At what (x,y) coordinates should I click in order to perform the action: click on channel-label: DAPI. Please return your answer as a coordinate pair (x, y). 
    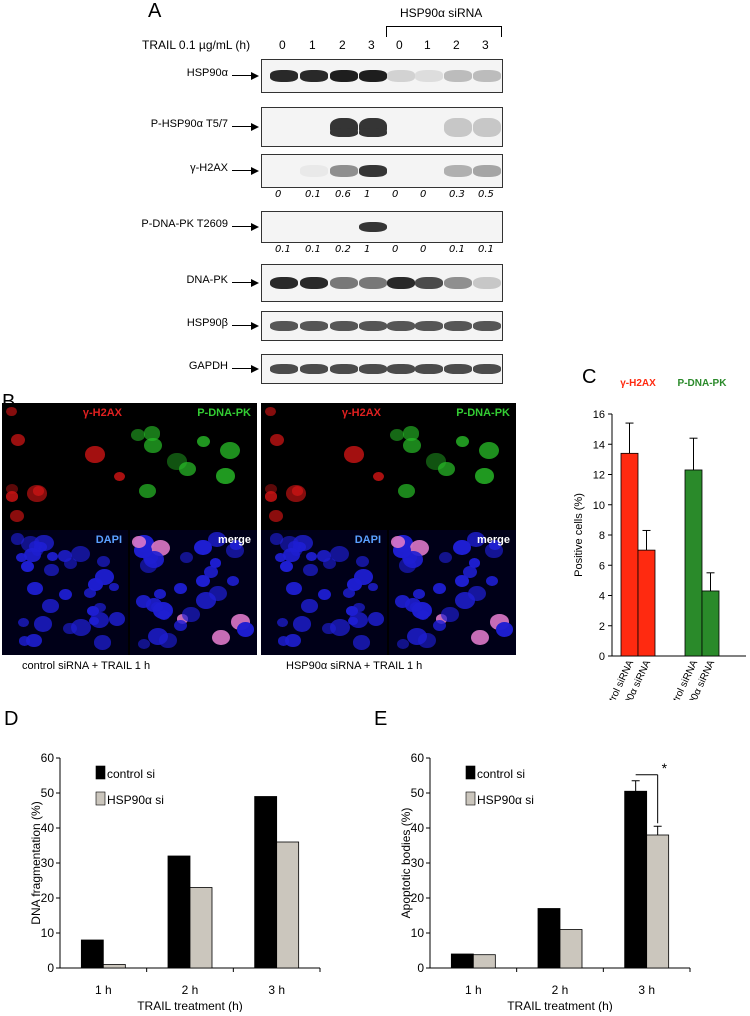
    Looking at the image, I should click on (108, 540).